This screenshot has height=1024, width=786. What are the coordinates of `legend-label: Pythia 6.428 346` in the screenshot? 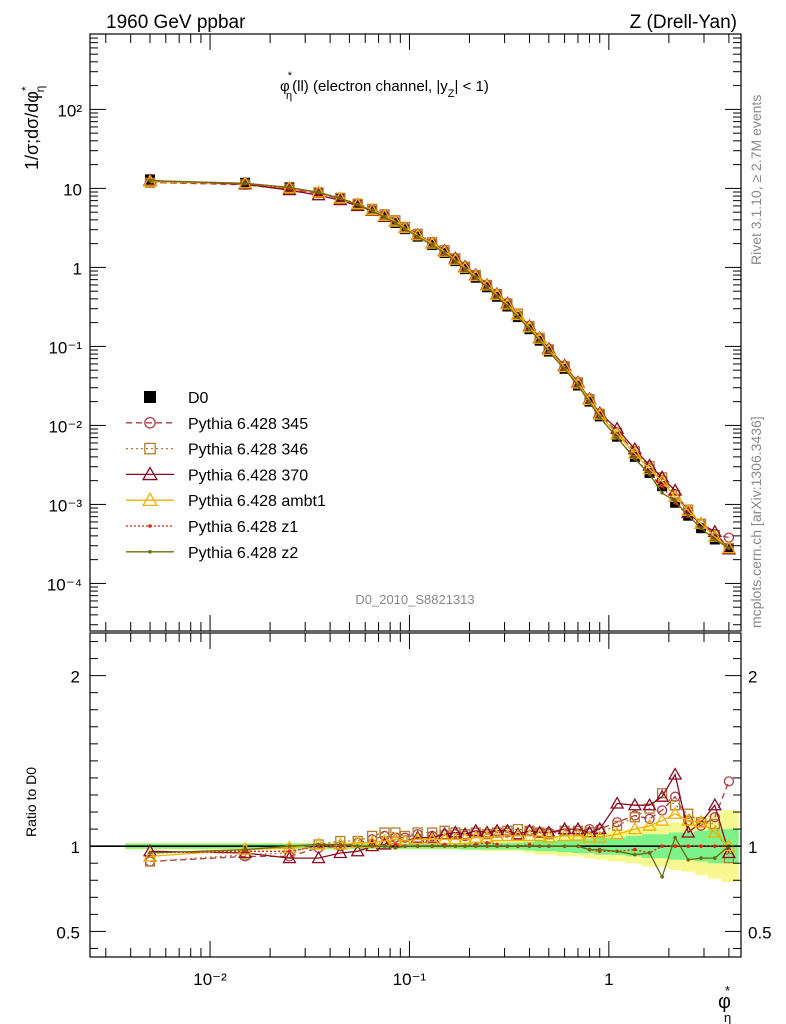 It's located at (248, 450).